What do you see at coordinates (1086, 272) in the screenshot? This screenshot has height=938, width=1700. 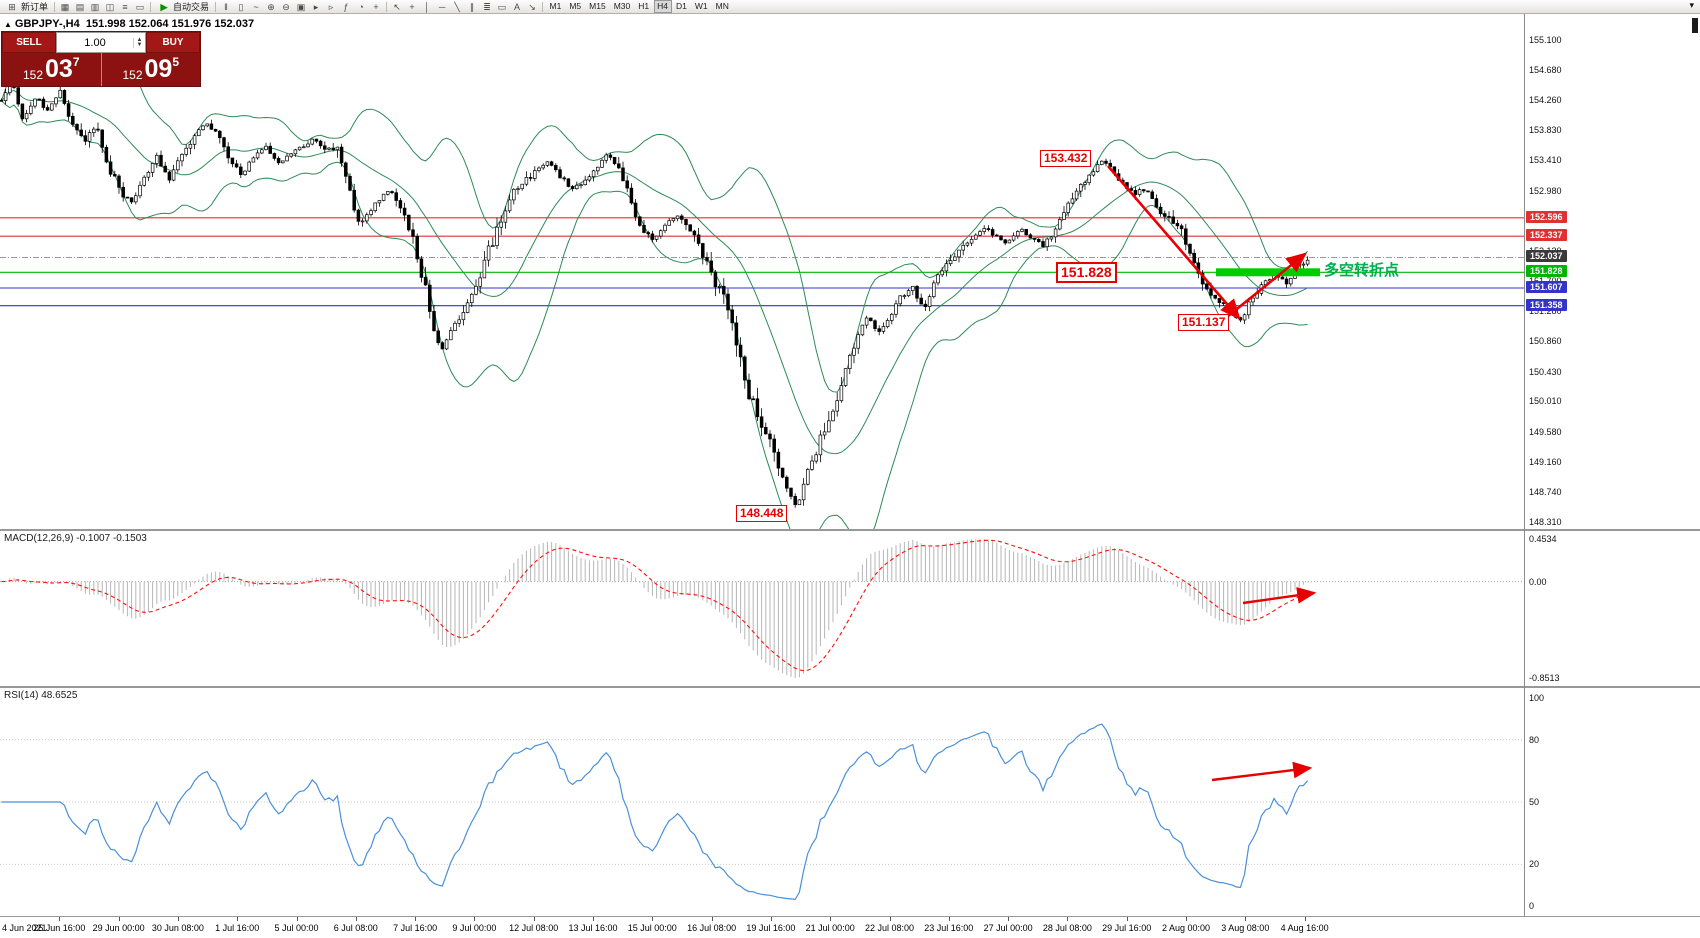 I see `pivot-annotation: 151.828` at bounding box center [1086, 272].